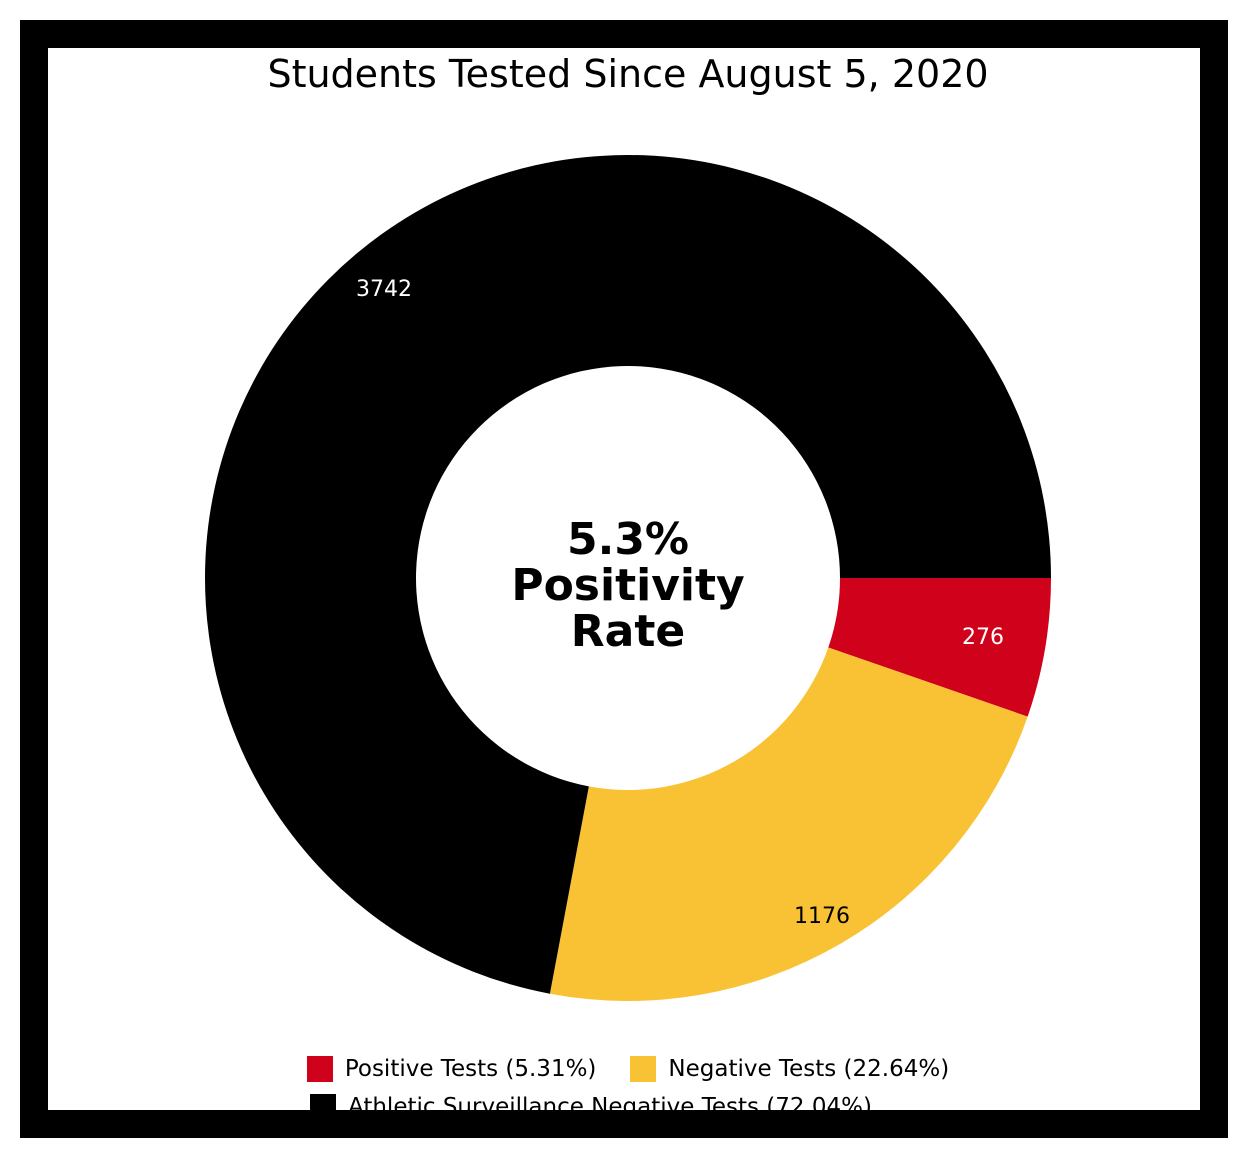  Describe the element at coordinates (643, 1069) in the screenshot. I see `legend-swatch-negative` at that location.